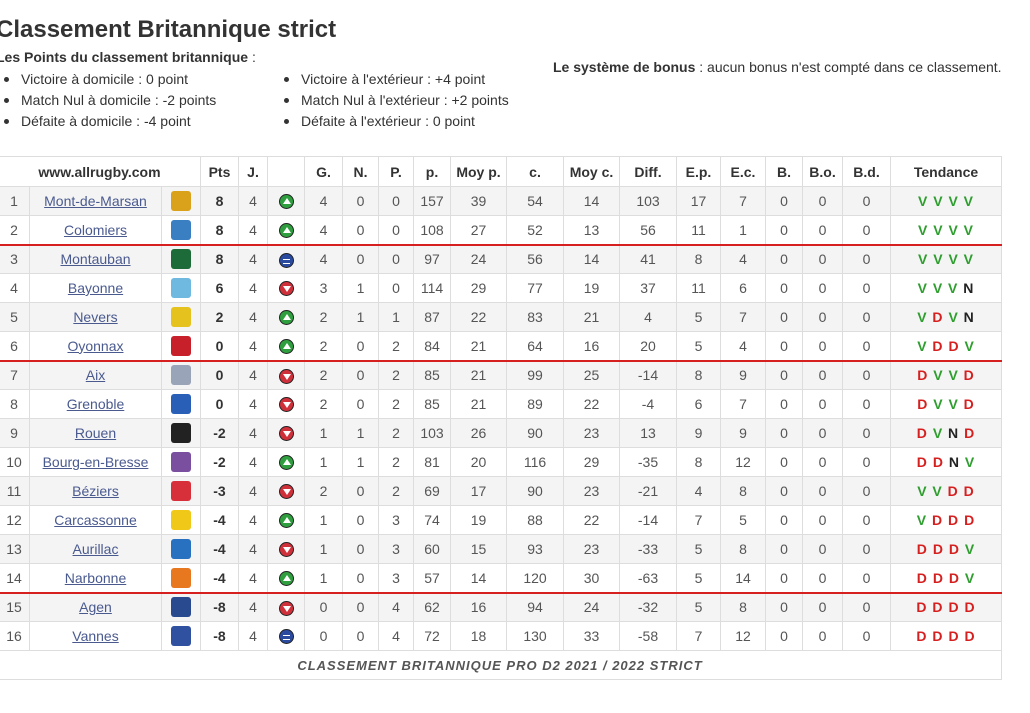 The image size is (1030, 713). I want to click on team-link: Bayonne, so click(95, 288).